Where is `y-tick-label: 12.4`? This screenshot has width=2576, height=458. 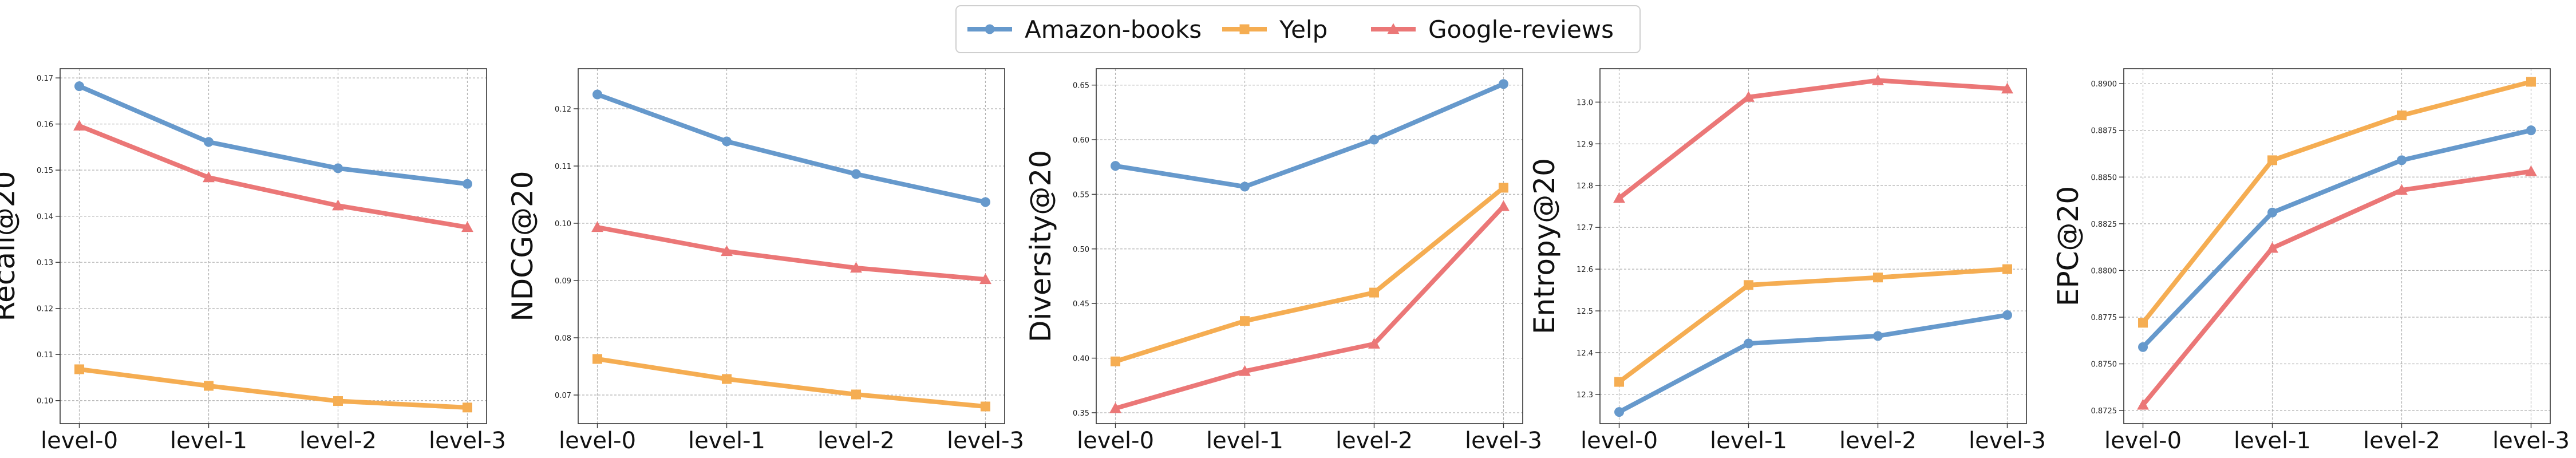
y-tick-label: 12.4 is located at coordinates (1585, 353).